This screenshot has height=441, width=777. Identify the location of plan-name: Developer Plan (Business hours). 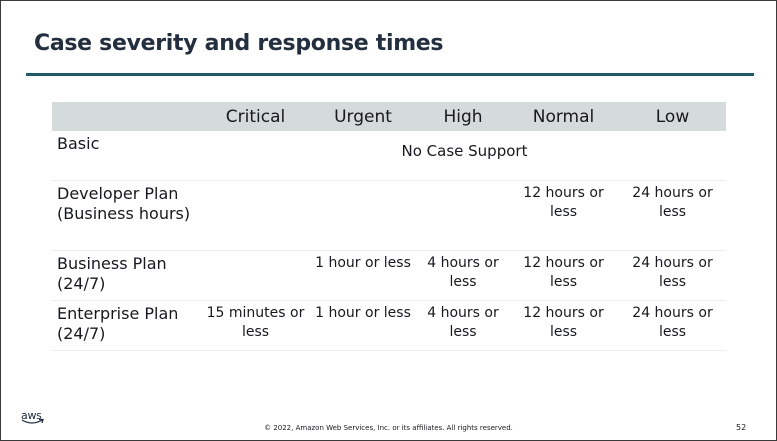
(127, 215).